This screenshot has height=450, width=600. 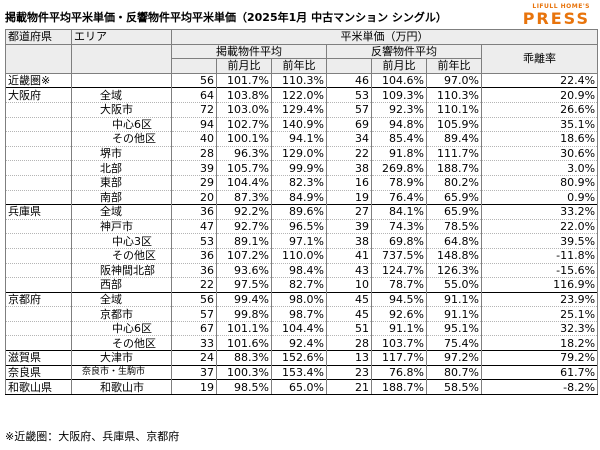 I want to click on cell-listing-mom: 107.2%, so click(x=244, y=255).